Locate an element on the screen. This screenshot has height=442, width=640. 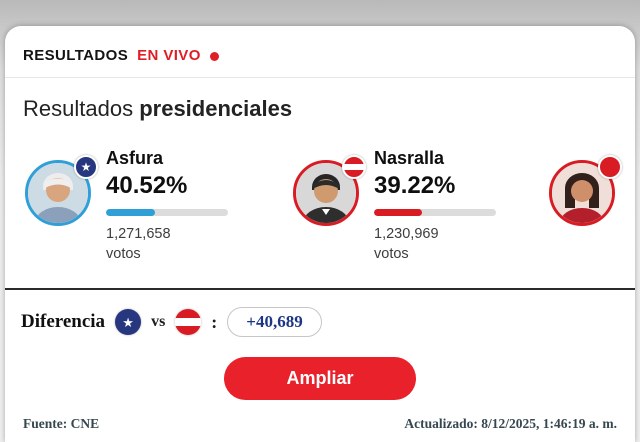
candidate-avatar-third is located at coordinates (585, 190).